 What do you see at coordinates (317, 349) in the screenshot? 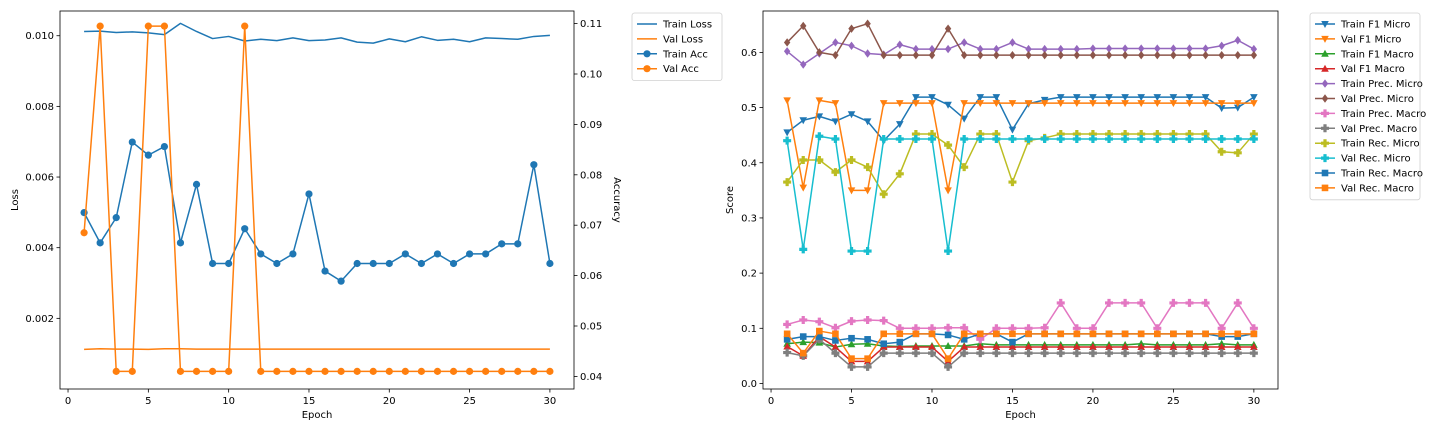
I see `val-loss-line` at bounding box center [317, 349].